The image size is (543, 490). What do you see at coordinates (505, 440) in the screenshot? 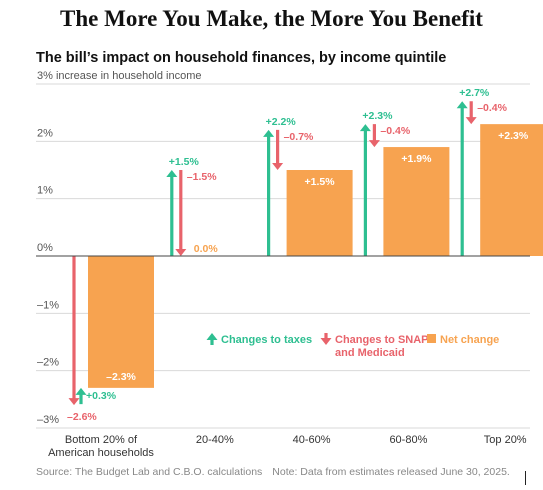
I see `x-category-label: Top 20%` at bounding box center [505, 440].